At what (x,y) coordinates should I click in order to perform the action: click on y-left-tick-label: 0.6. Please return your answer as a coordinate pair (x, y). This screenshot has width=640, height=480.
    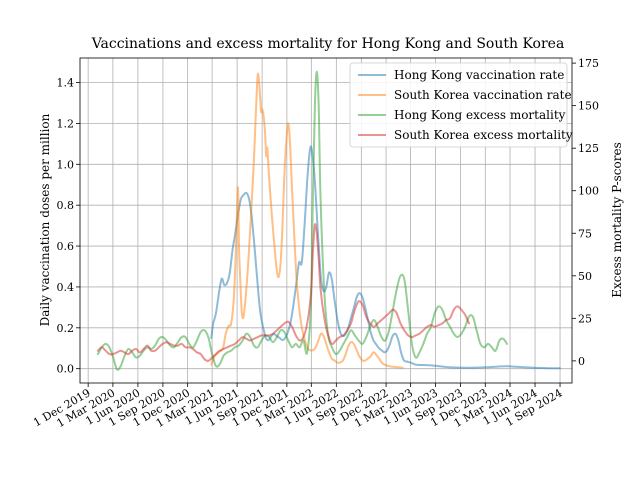
    Looking at the image, I should click on (66, 246).